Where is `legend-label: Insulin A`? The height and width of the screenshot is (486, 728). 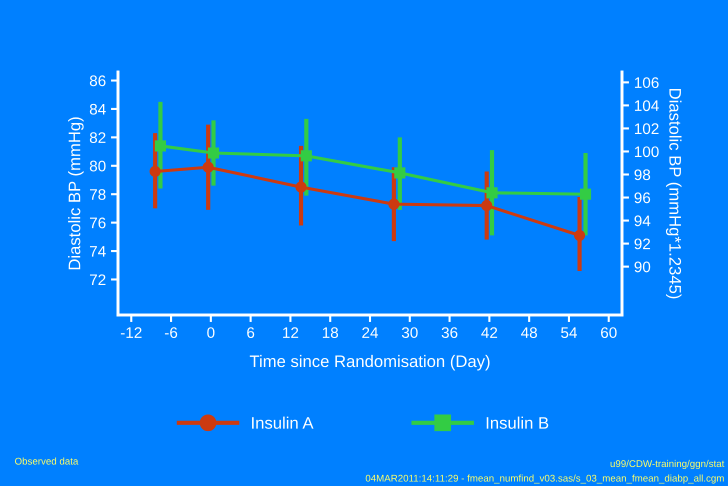
legend-label: Insulin A is located at coordinates (283, 422).